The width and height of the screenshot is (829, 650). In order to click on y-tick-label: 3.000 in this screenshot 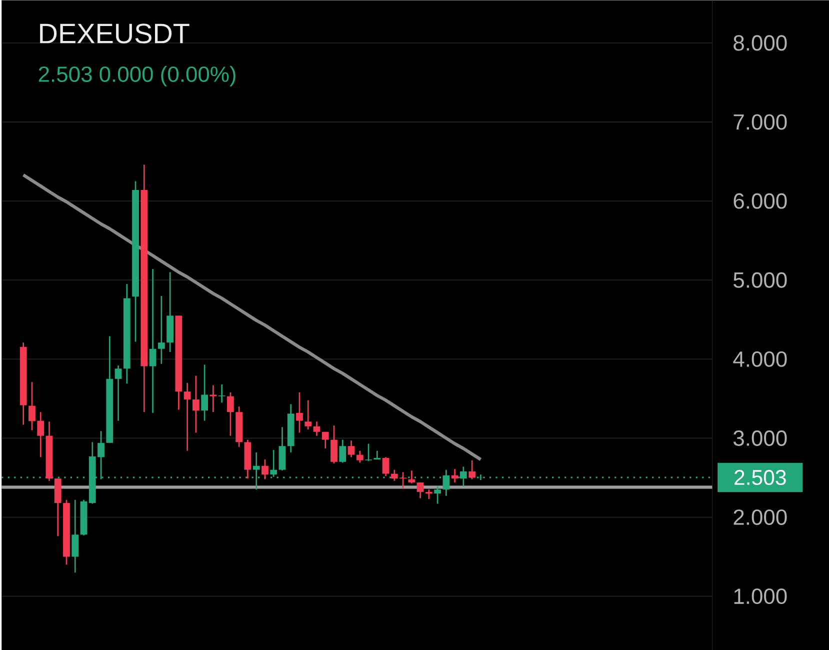, I will do `click(760, 438)`.